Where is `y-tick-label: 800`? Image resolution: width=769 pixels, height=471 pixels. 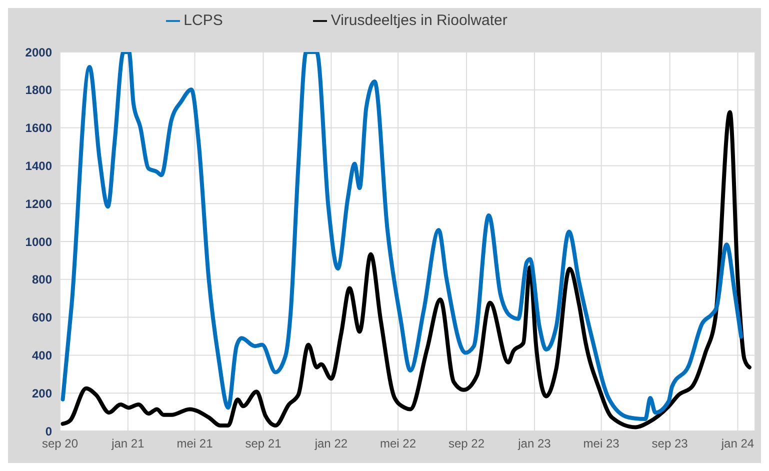
y-tick-label: 800 is located at coordinates (42, 279).